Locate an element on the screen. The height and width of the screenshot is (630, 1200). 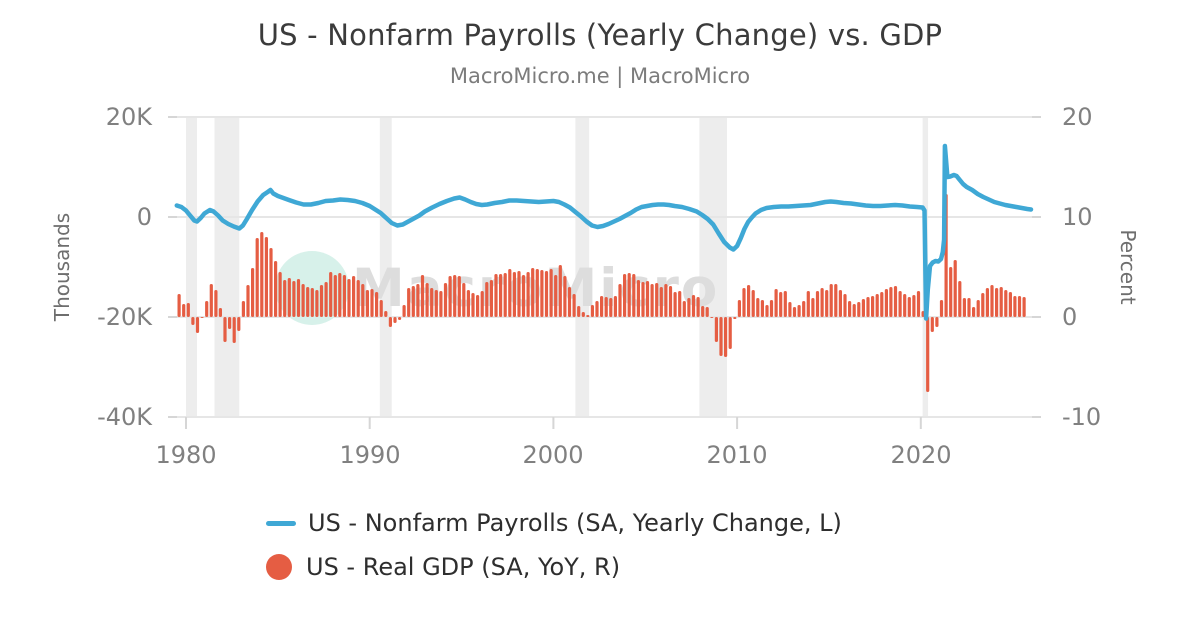
recession-band is located at coordinates (227, 267).